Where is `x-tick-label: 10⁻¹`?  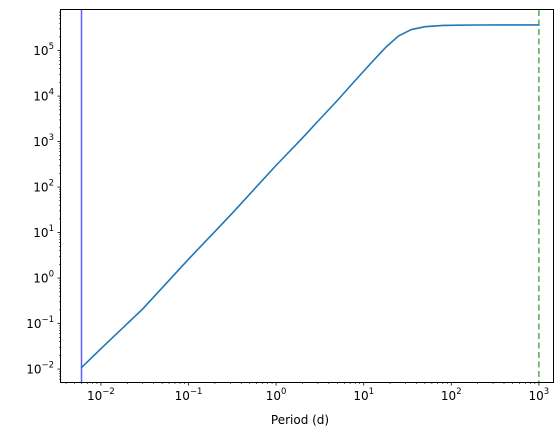
x-tick-label: 10⁻¹ is located at coordinates (189, 395).